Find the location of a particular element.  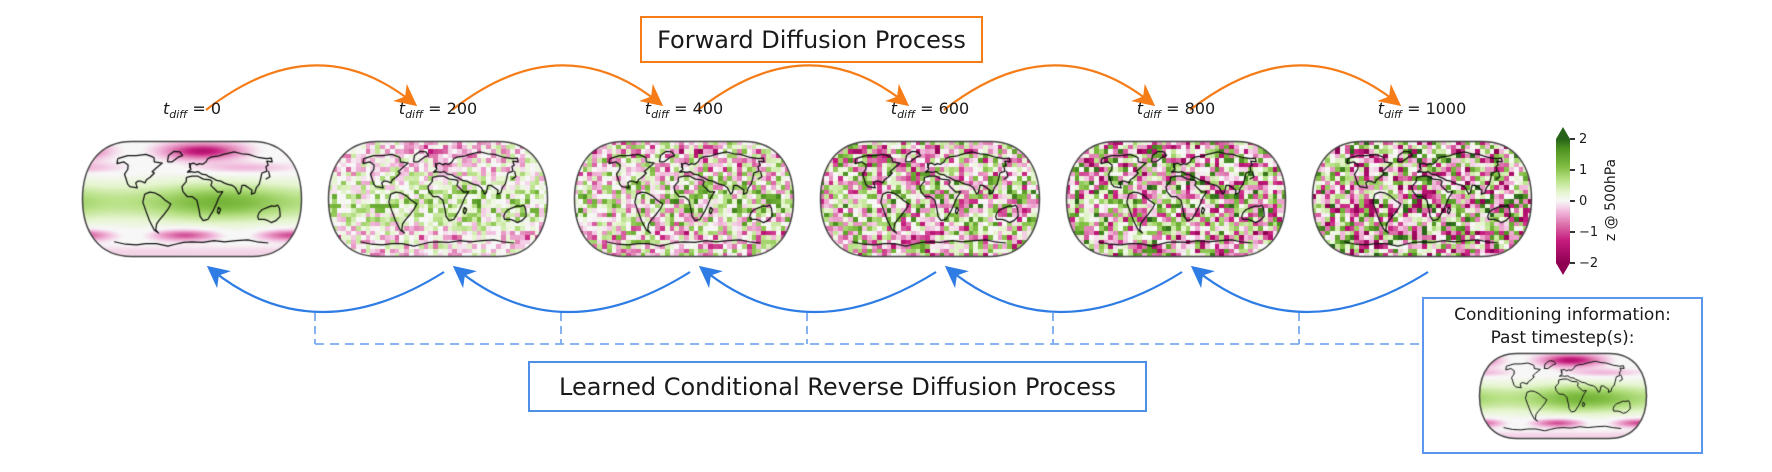

timestep-label: tdiff = 400 is located at coordinates (684, 110).